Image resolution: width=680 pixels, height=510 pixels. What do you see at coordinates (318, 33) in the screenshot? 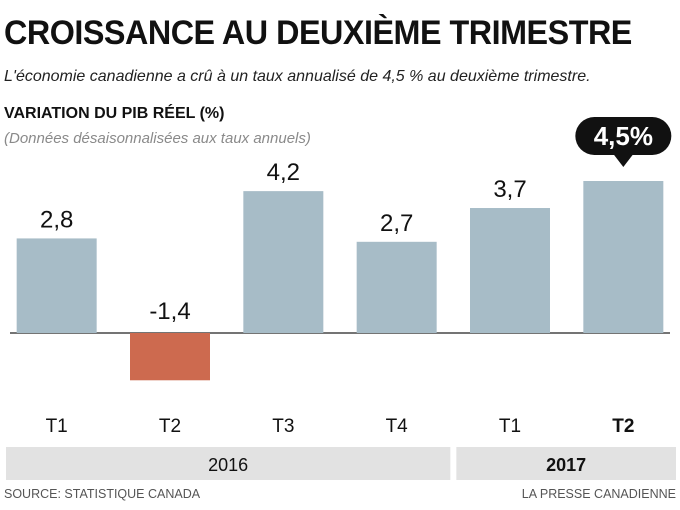
I see `chart-title: CROISSANCE AU DEUXIÈME TRIMESTRE` at bounding box center [318, 33].